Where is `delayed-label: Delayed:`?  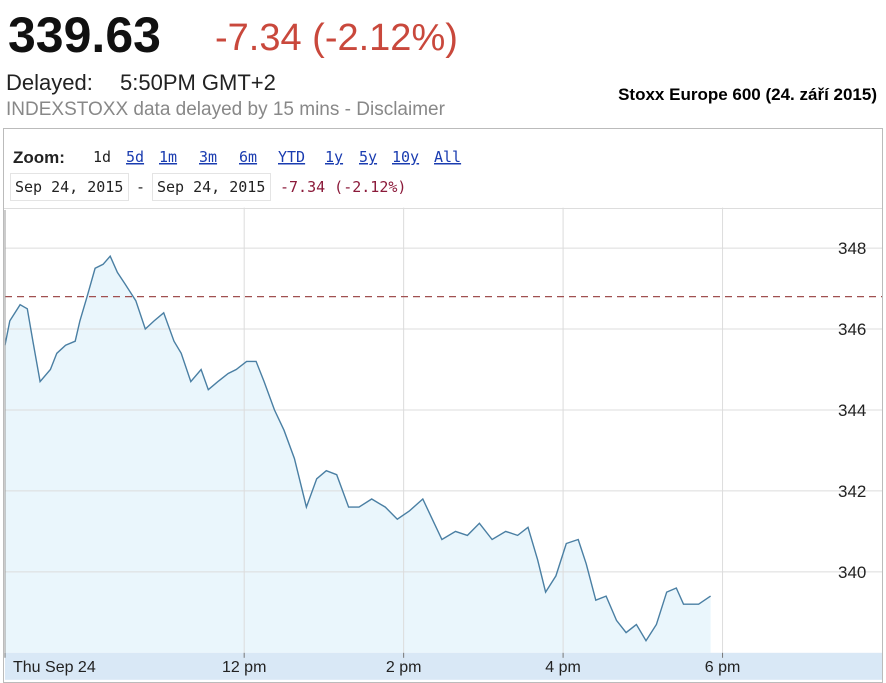 delayed-label: Delayed: is located at coordinates (49, 82).